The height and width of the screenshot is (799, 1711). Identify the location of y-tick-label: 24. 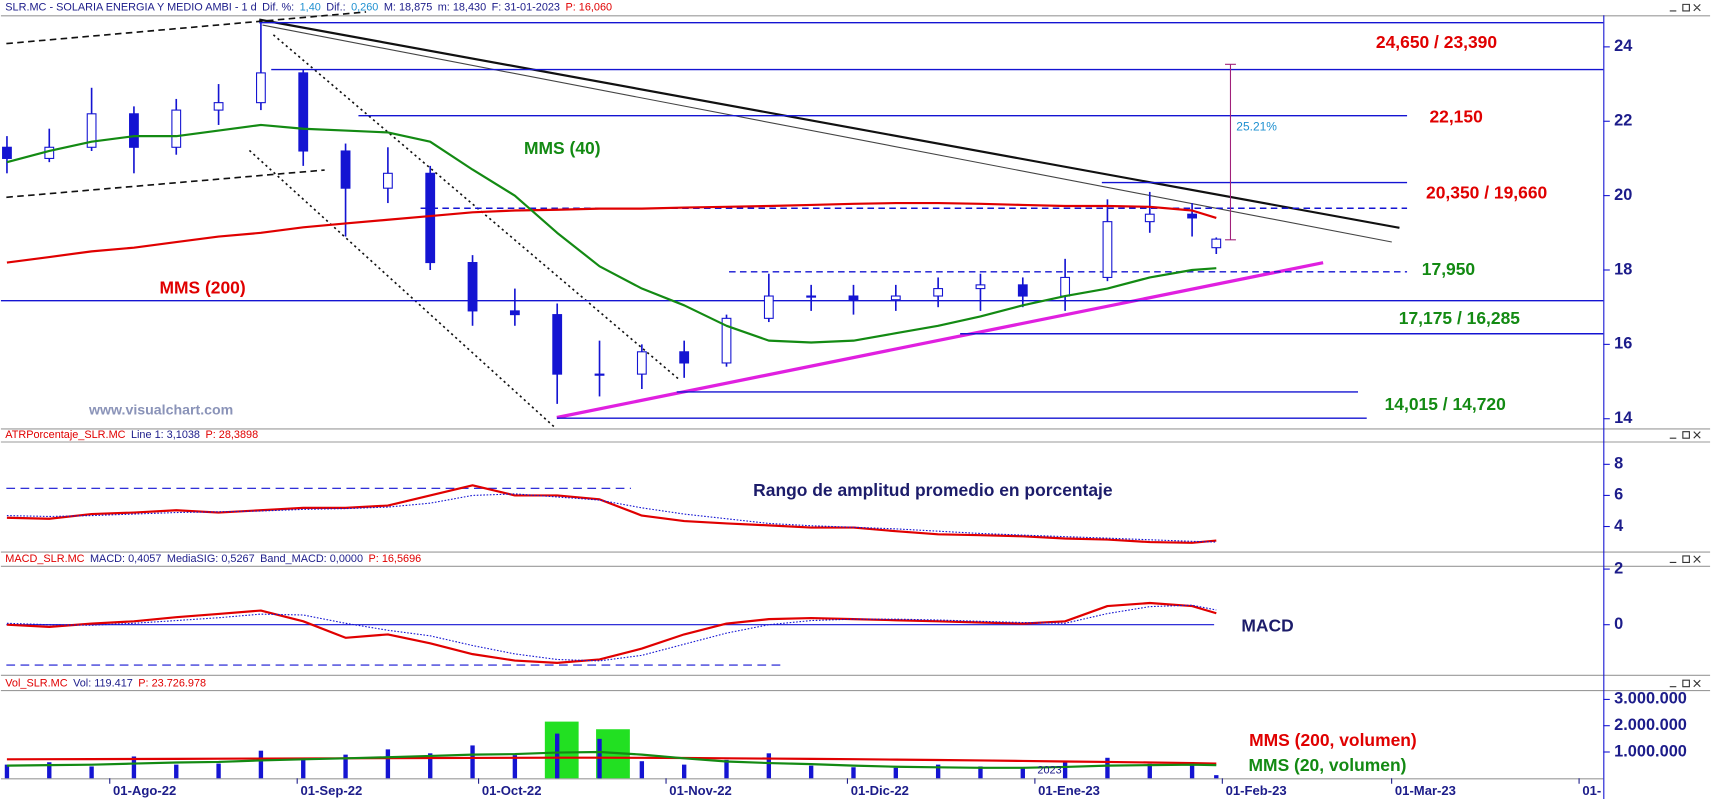
(1623, 46).